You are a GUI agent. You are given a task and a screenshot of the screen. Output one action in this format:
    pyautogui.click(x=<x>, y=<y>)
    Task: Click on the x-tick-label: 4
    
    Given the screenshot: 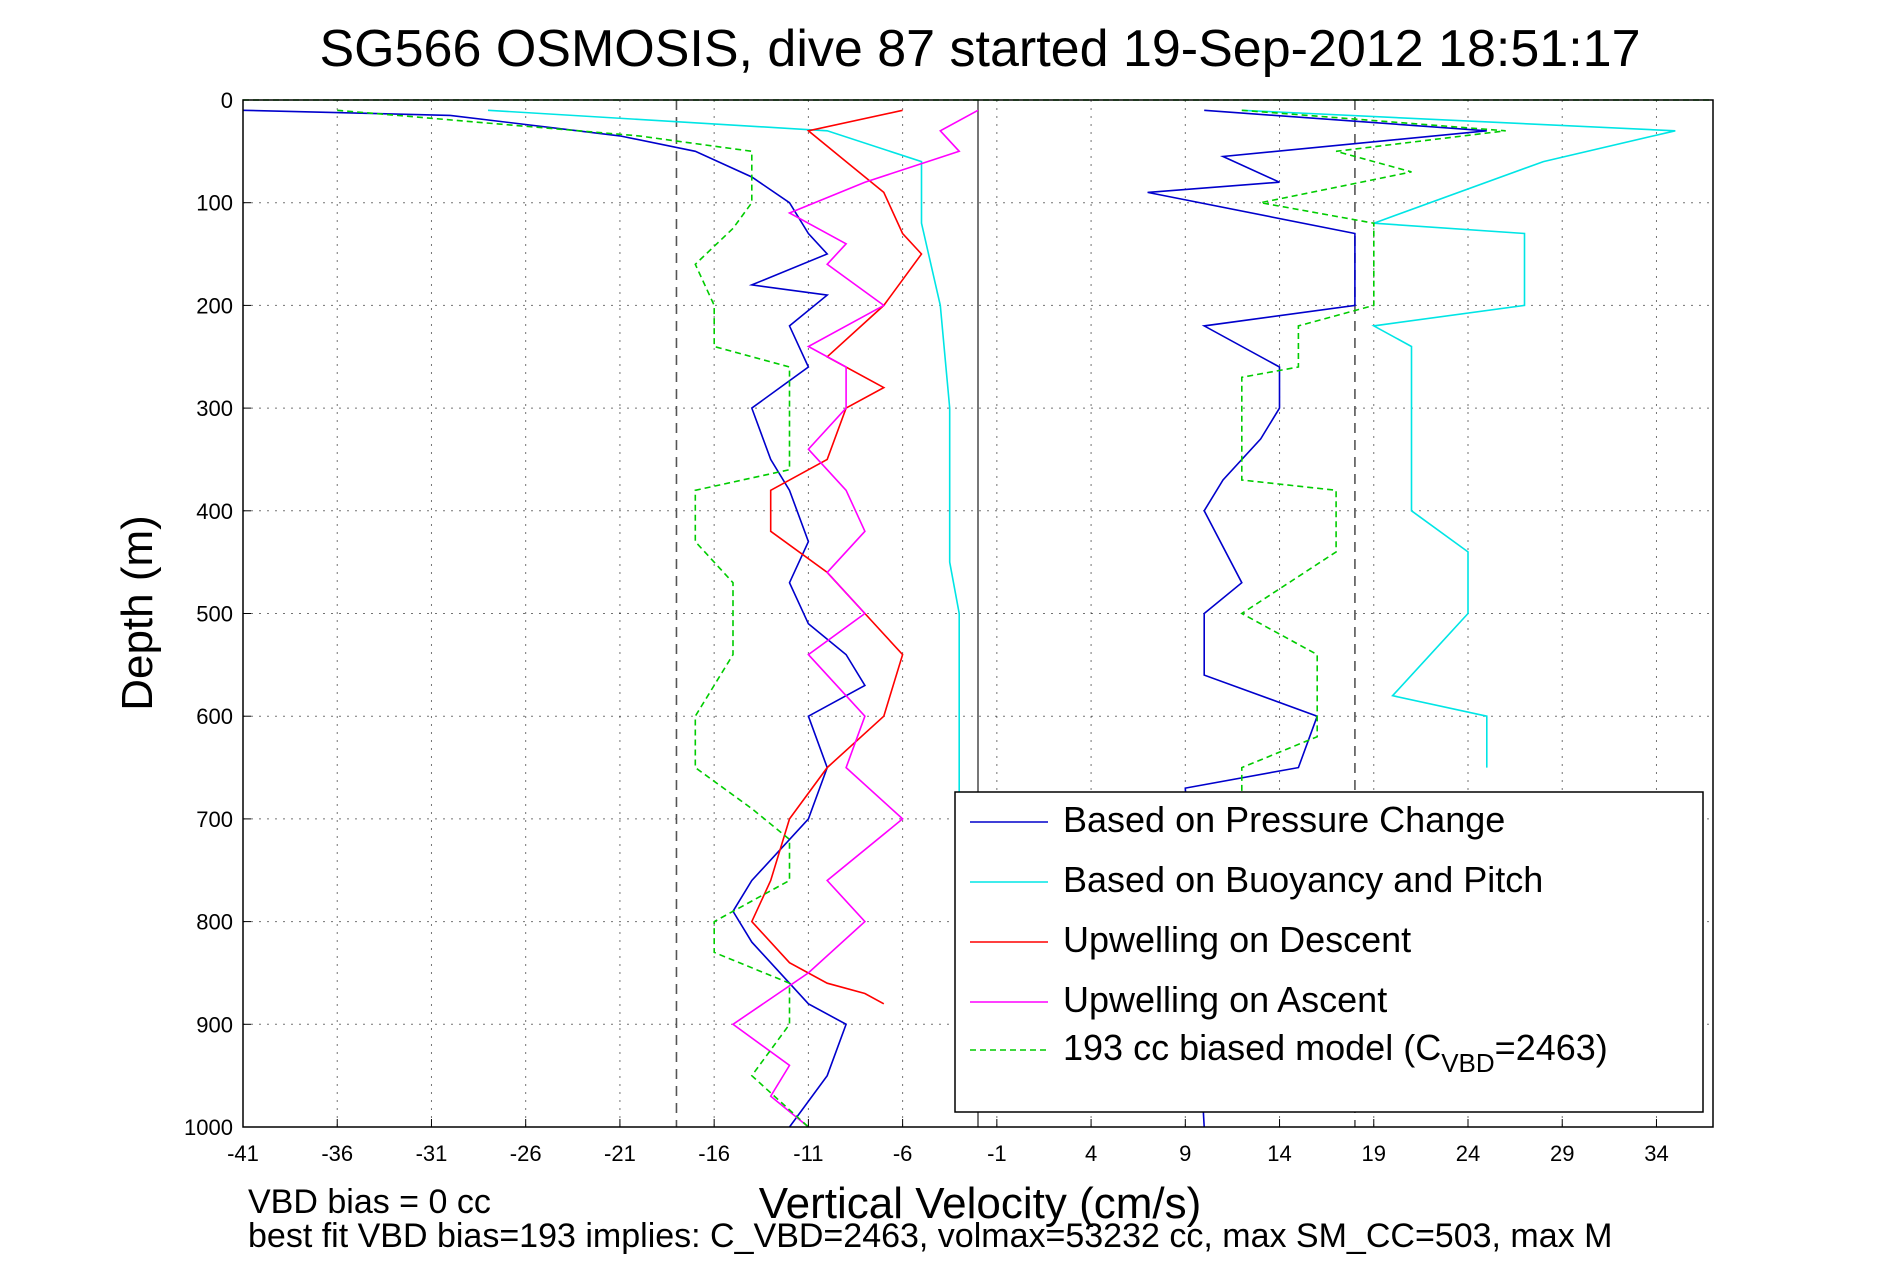 What is the action you would take?
    pyautogui.click(x=1091, y=1153)
    